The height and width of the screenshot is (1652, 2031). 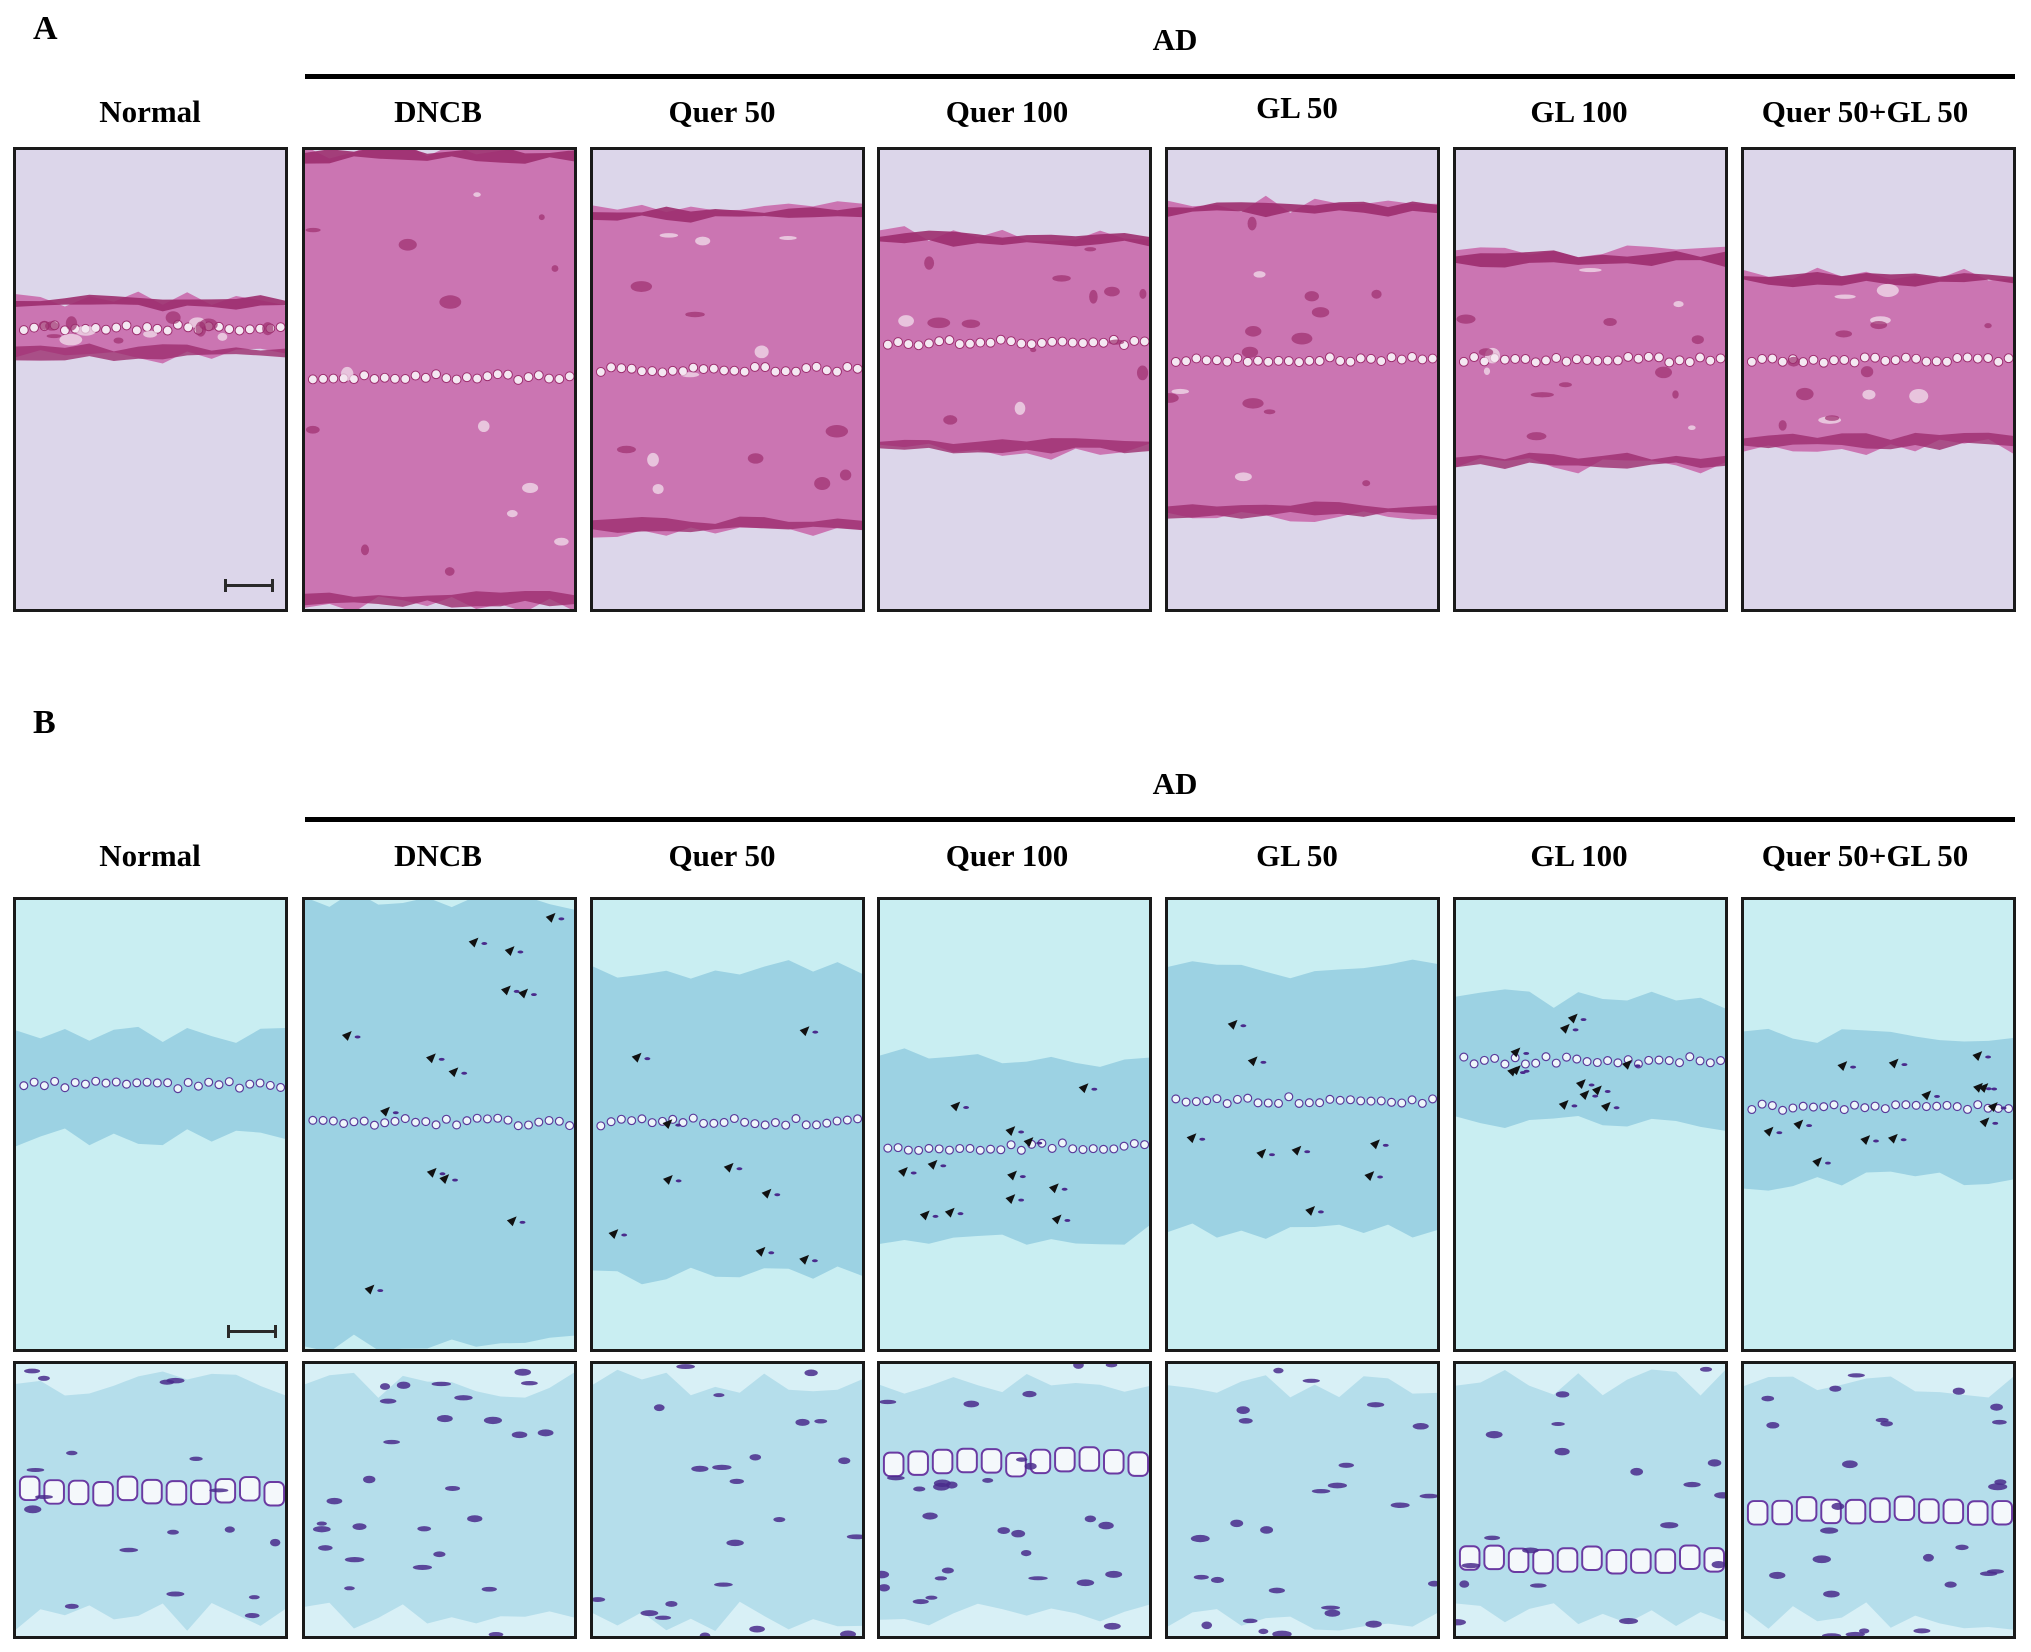 I want to click on panel-a-tile-dncb, so click(x=439, y=379).